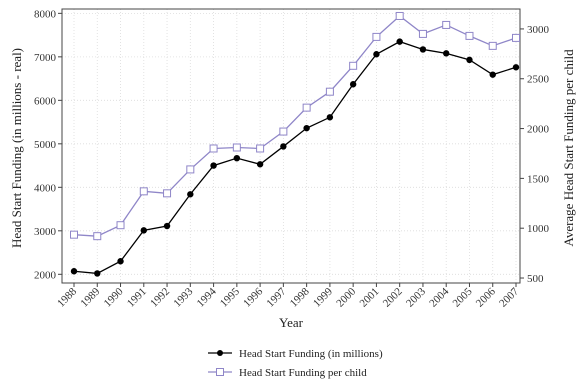 Image resolution: width=579 pixels, height=382 pixels. I want to click on y-left-tick-label: 5000, so click(45, 145).